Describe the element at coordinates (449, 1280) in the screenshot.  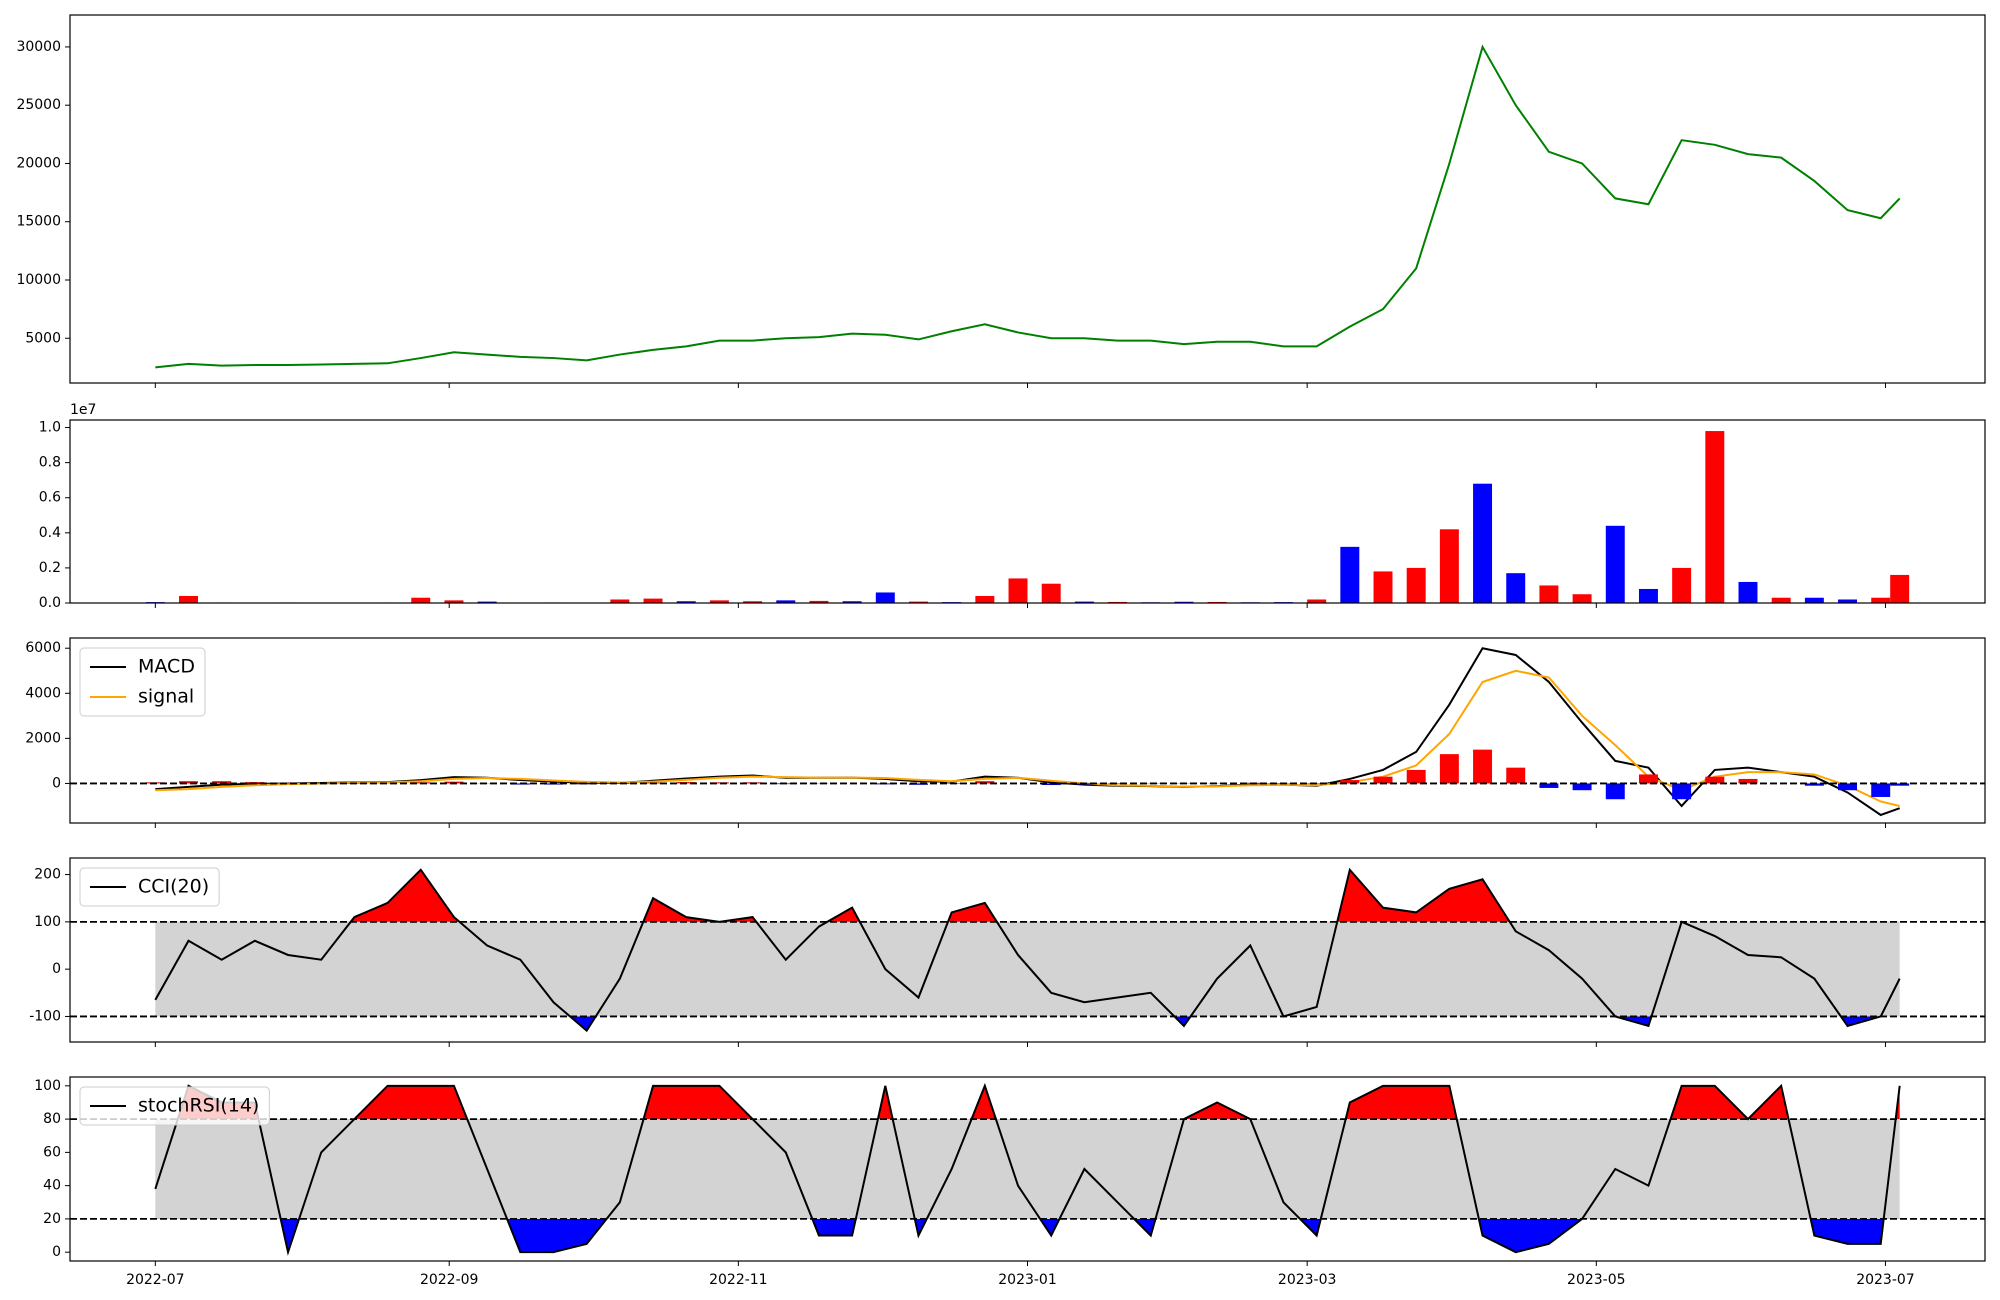
I see `x-tick-label: 2022-09` at that location.